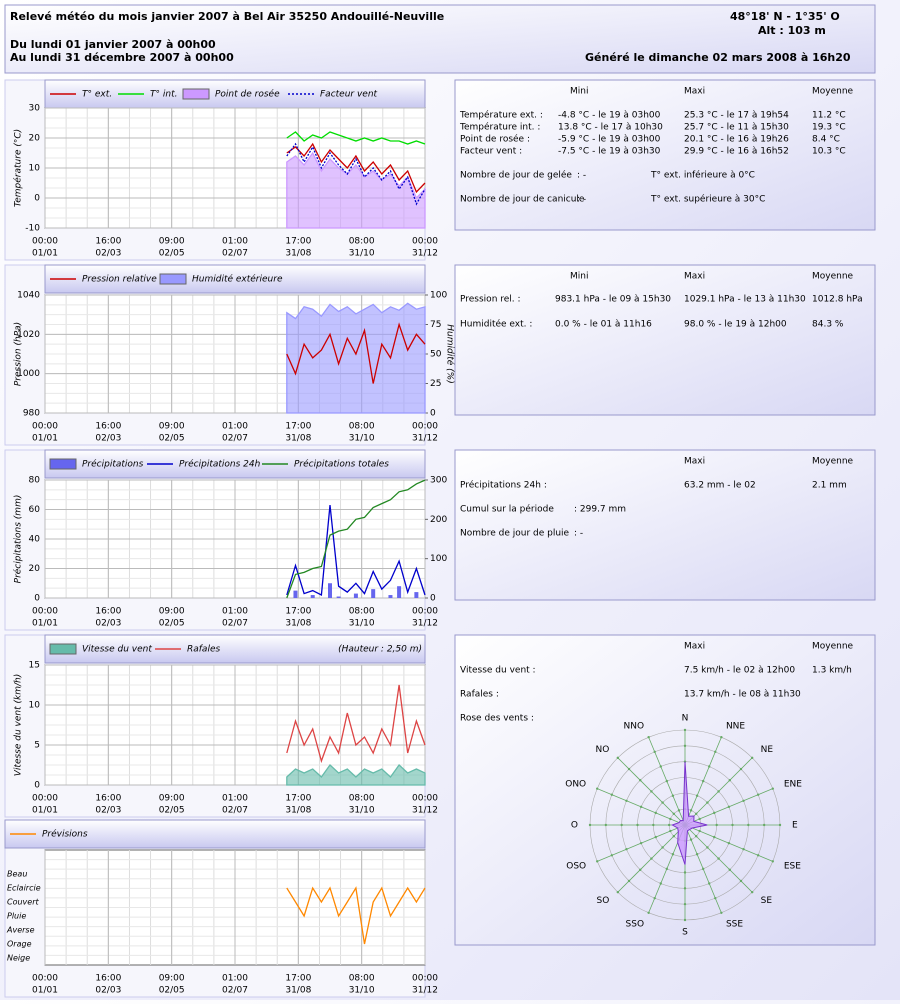 This screenshot has width=900, height=1004. I want to click on stat-cell: 25.7 °C - le 11 à 15h30, so click(736, 128).